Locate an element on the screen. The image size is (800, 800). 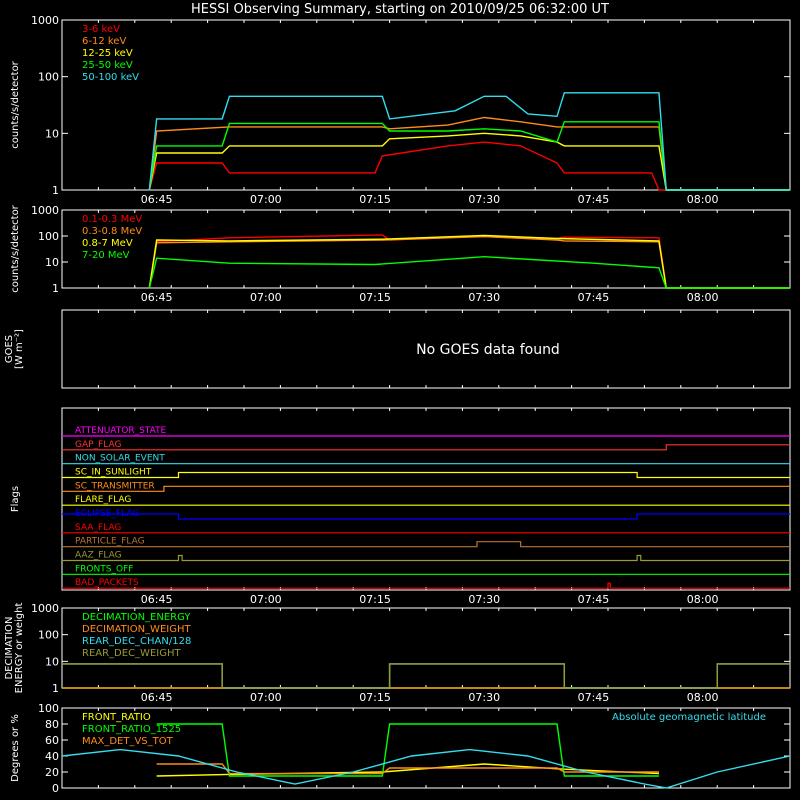
lc_low-ylabel: counts/s/detector is located at coordinates (15, 104).